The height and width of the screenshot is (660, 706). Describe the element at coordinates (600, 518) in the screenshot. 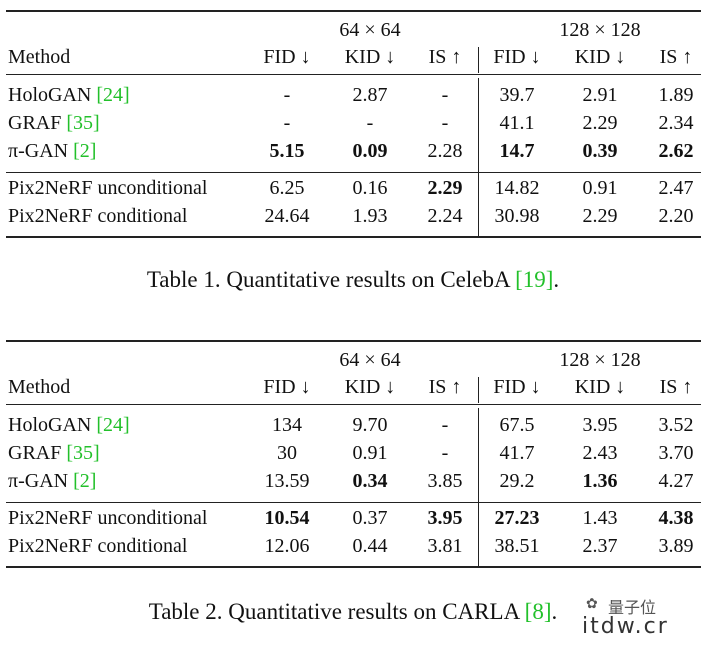

I see `value-cell: 1.43` at that location.